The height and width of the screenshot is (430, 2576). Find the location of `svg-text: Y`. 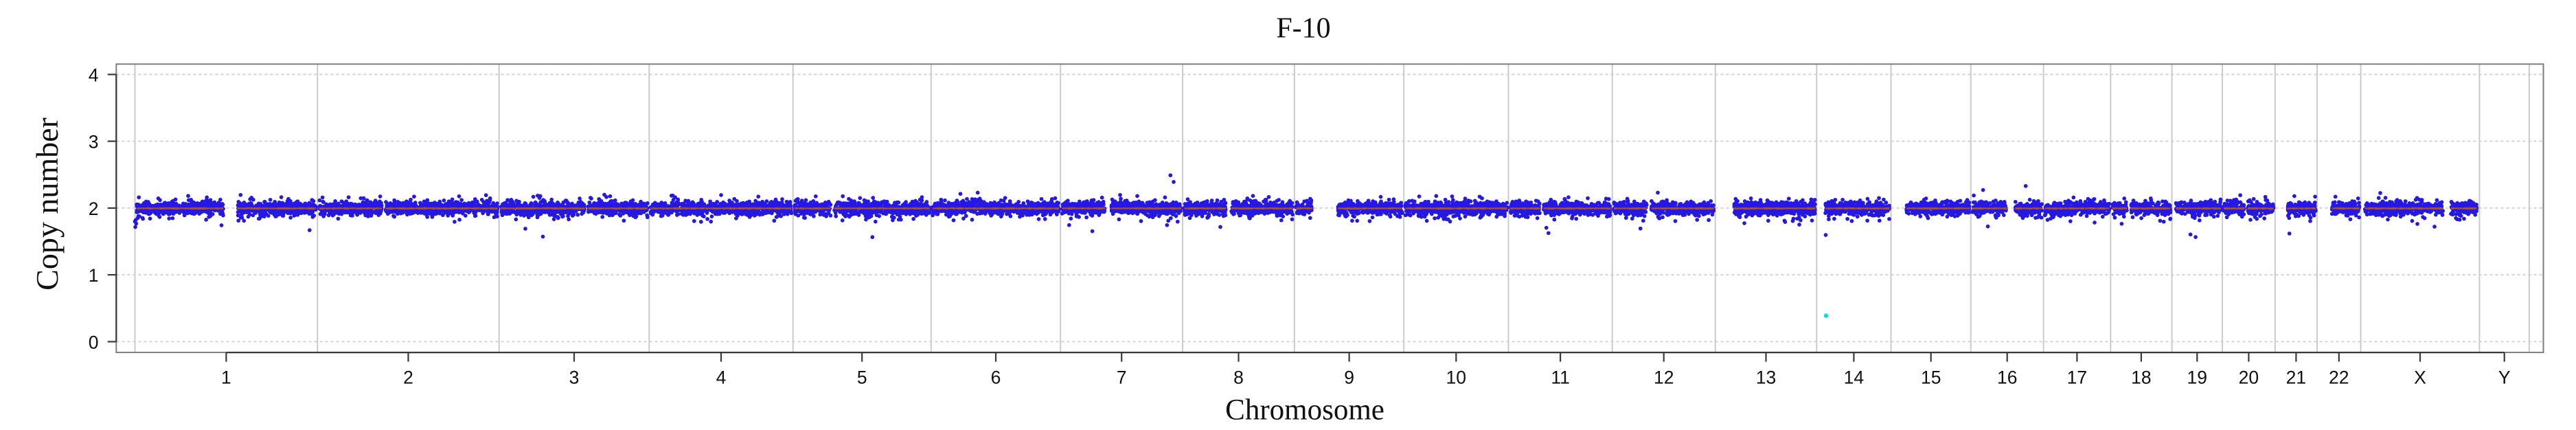

svg-text: Y is located at coordinates (2504, 377).